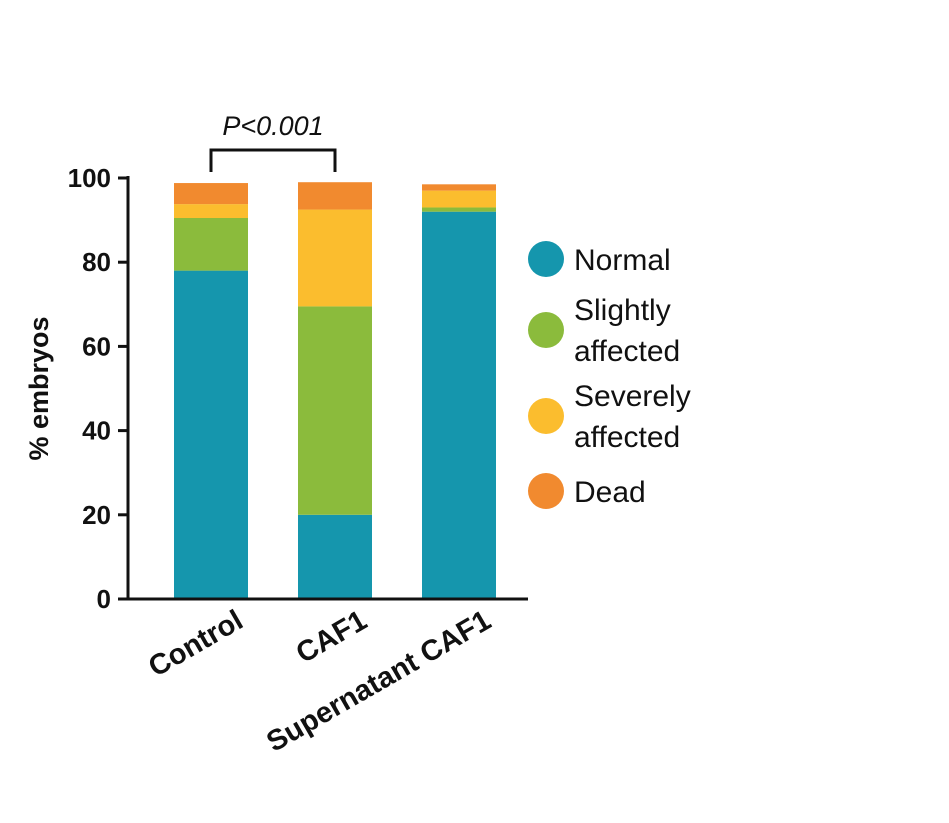 The height and width of the screenshot is (823, 949). What do you see at coordinates (378, 681) in the screenshot?
I see `x-tick-label: Supernatant CAF1` at bounding box center [378, 681].